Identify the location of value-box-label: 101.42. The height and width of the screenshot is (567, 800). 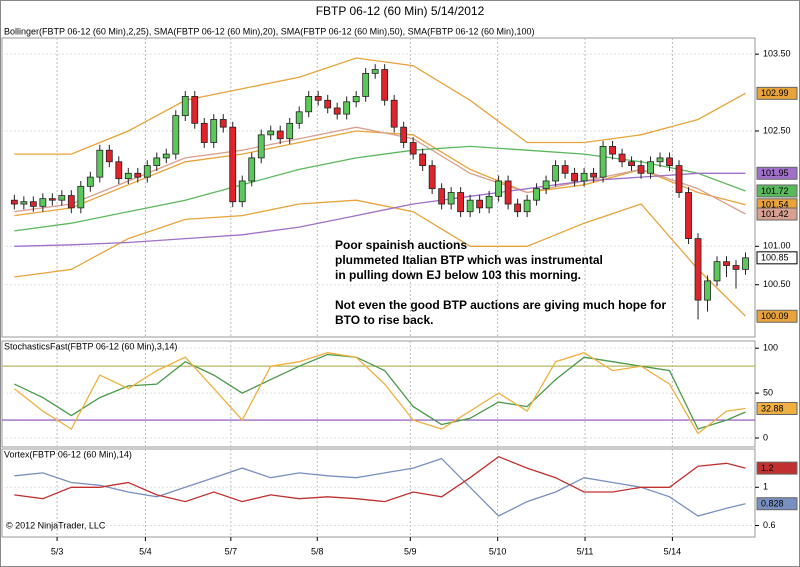
(775, 214).